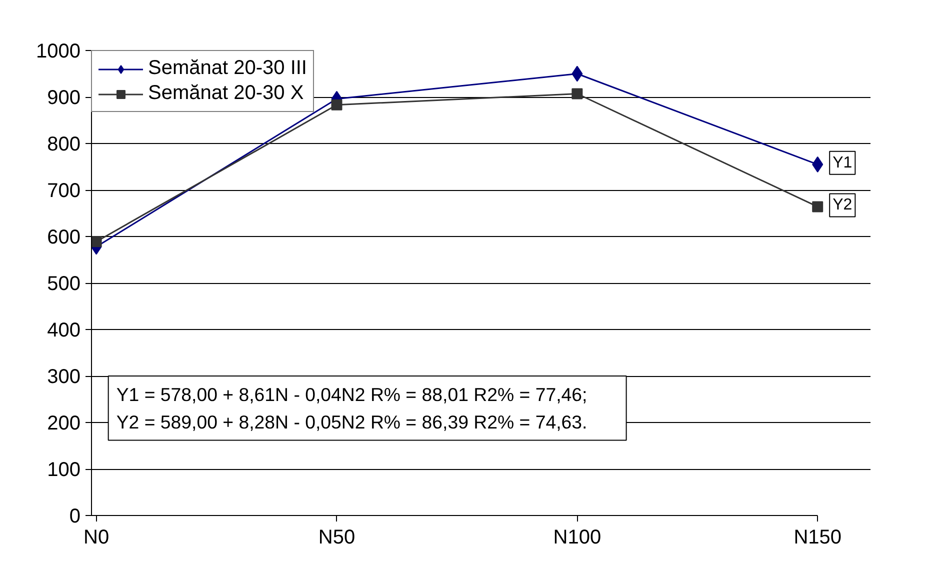 Image resolution: width=944 pixels, height=561 pixels. What do you see at coordinates (97, 537) in the screenshot?
I see `x-tick-label: N0` at bounding box center [97, 537].